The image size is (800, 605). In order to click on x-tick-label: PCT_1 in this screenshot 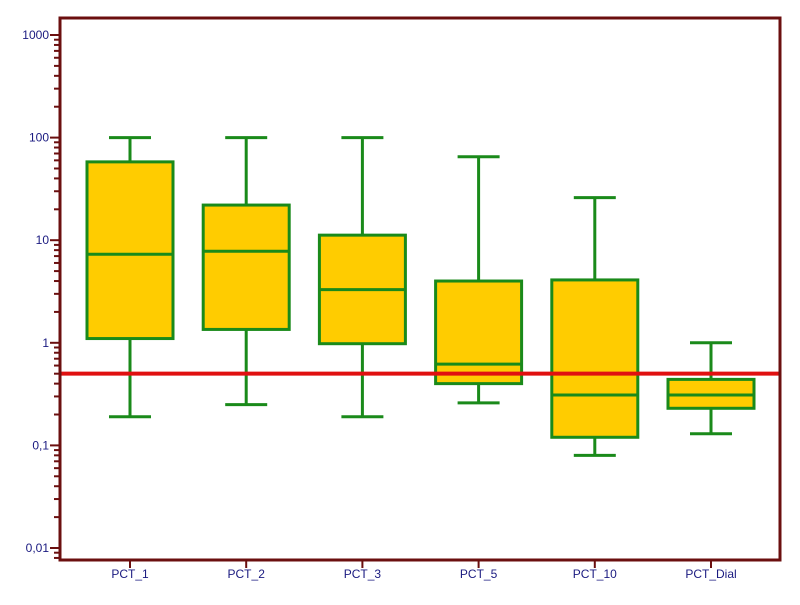, I will do `click(130, 574)`.